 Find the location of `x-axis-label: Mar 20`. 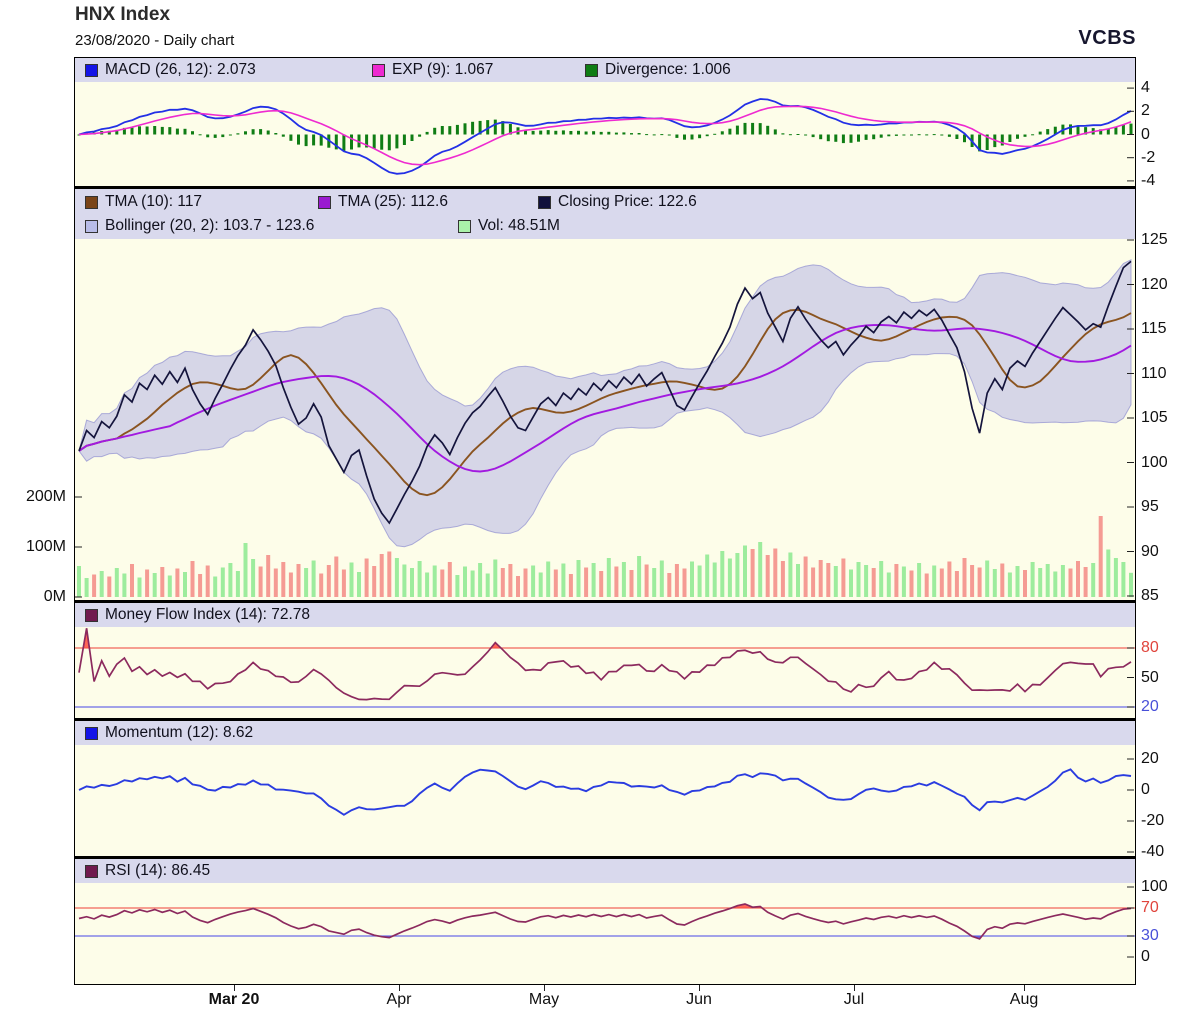

x-axis-label: Mar 20 is located at coordinates (234, 999).